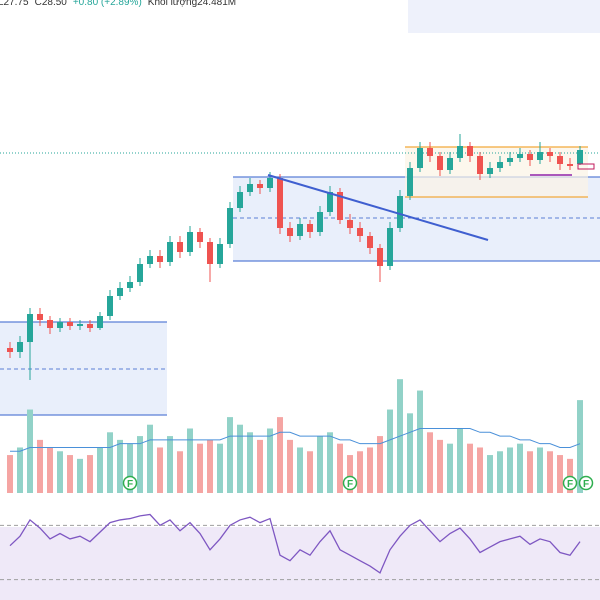 The width and height of the screenshot is (600, 600). What do you see at coordinates (496, 172) in the screenshot?
I see `channel-box` at bounding box center [496, 172].